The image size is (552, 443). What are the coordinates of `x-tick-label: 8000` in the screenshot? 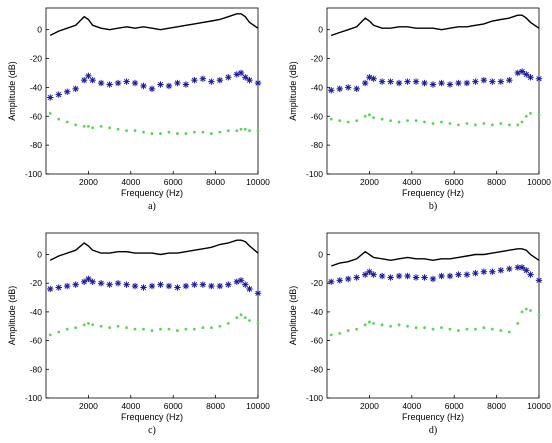 It's located at (215, 182).